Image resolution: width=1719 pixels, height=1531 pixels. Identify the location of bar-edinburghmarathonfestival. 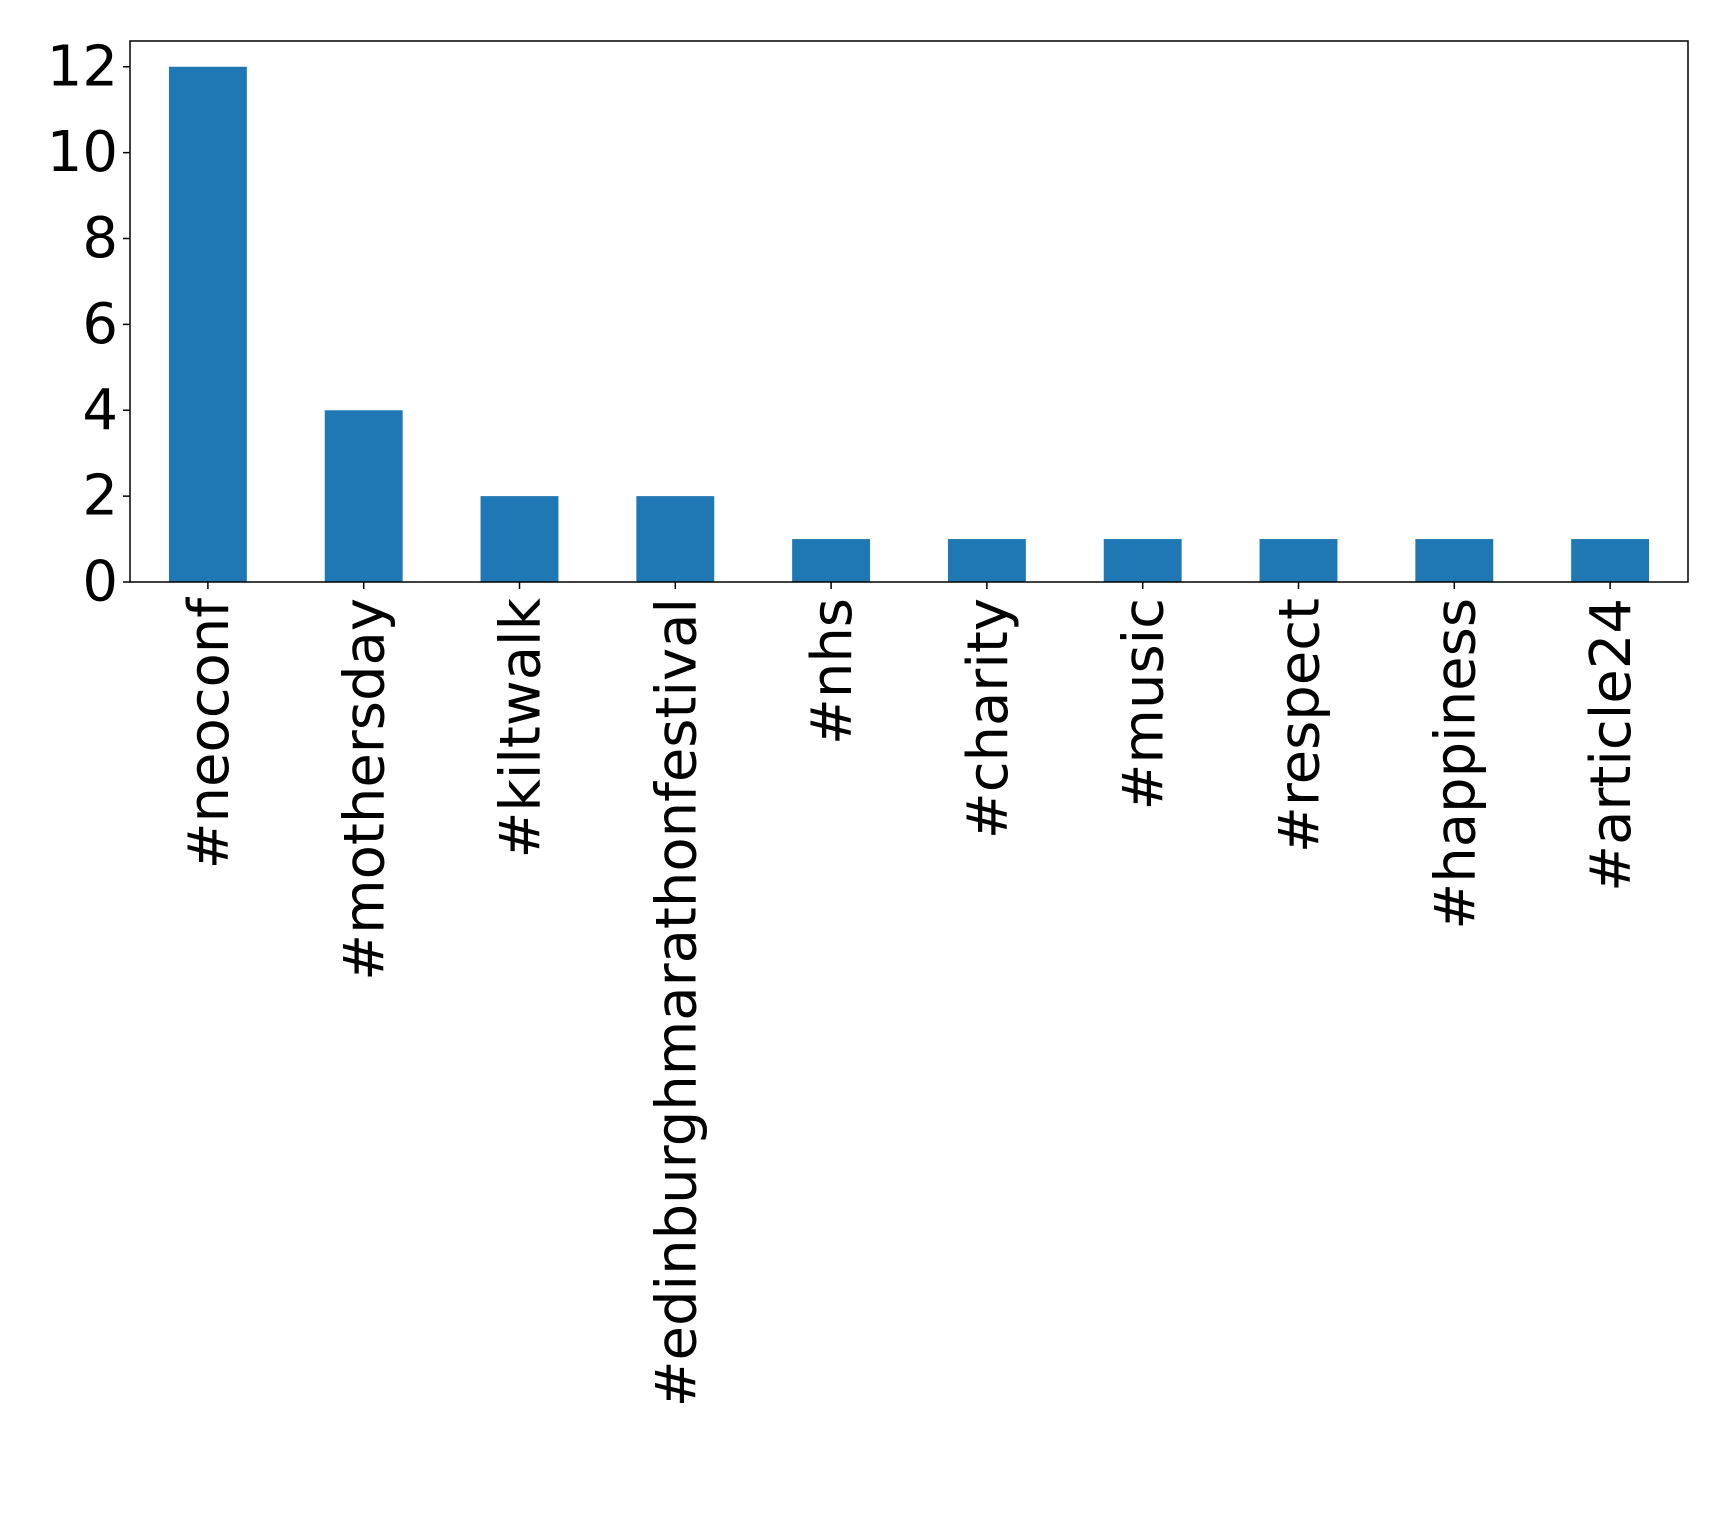
(675, 539).